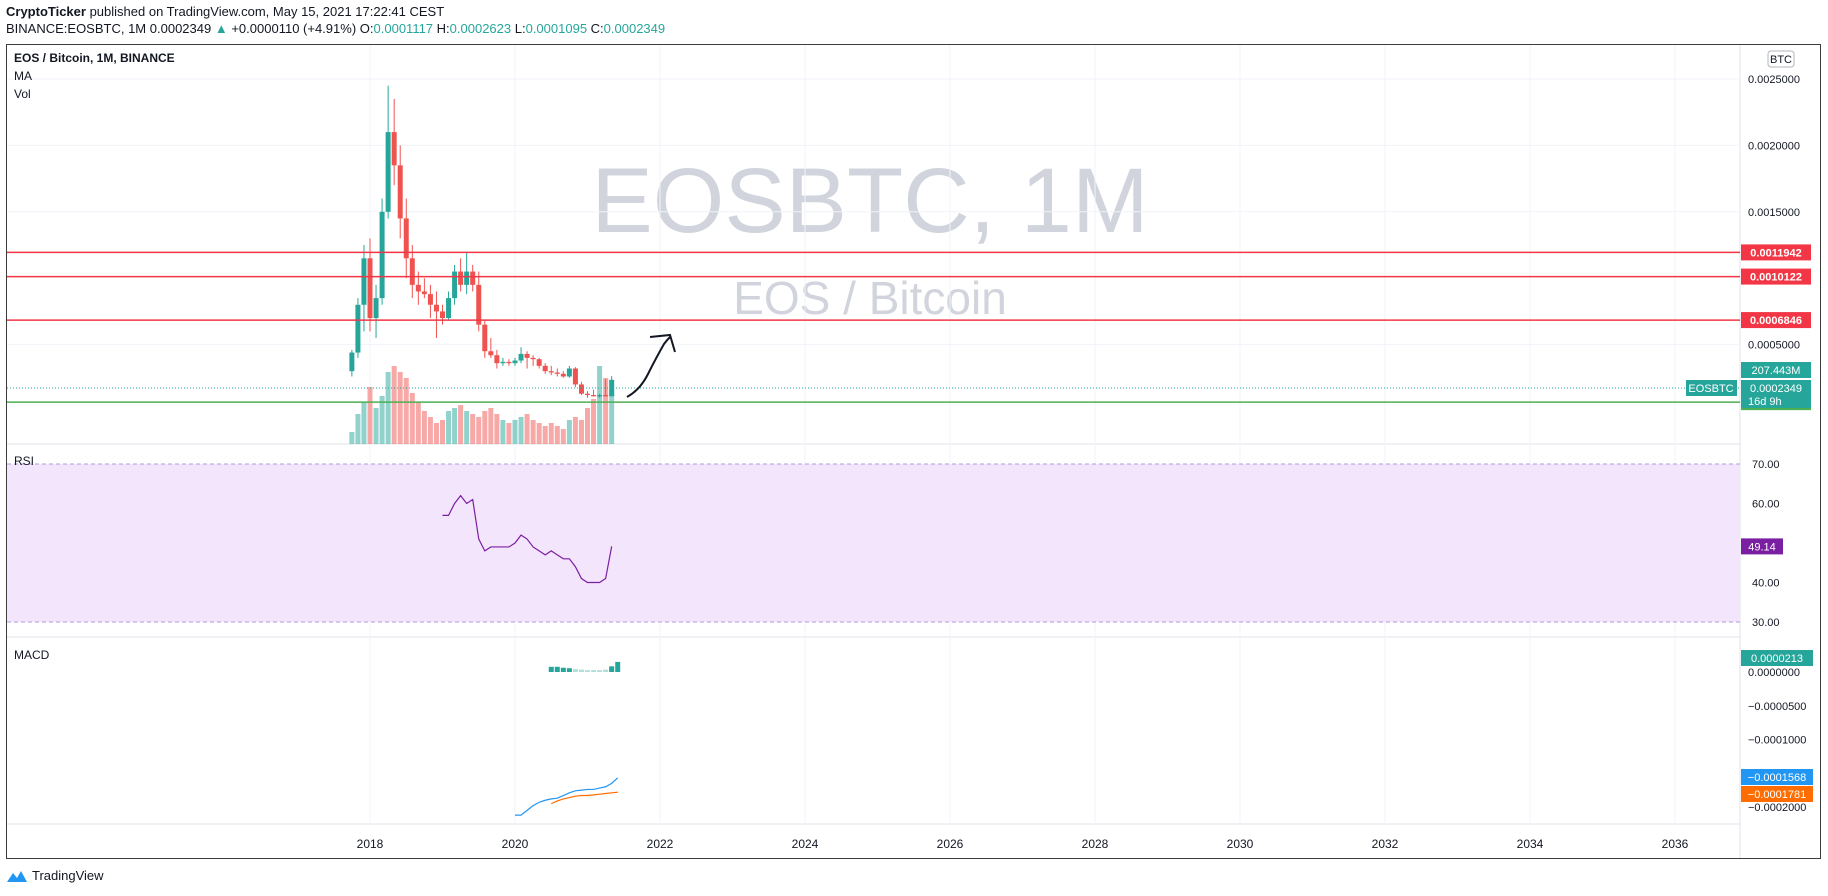  Describe the element at coordinates (17, 876) in the screenshot. I see `tradingview-logo-icon` at that location.